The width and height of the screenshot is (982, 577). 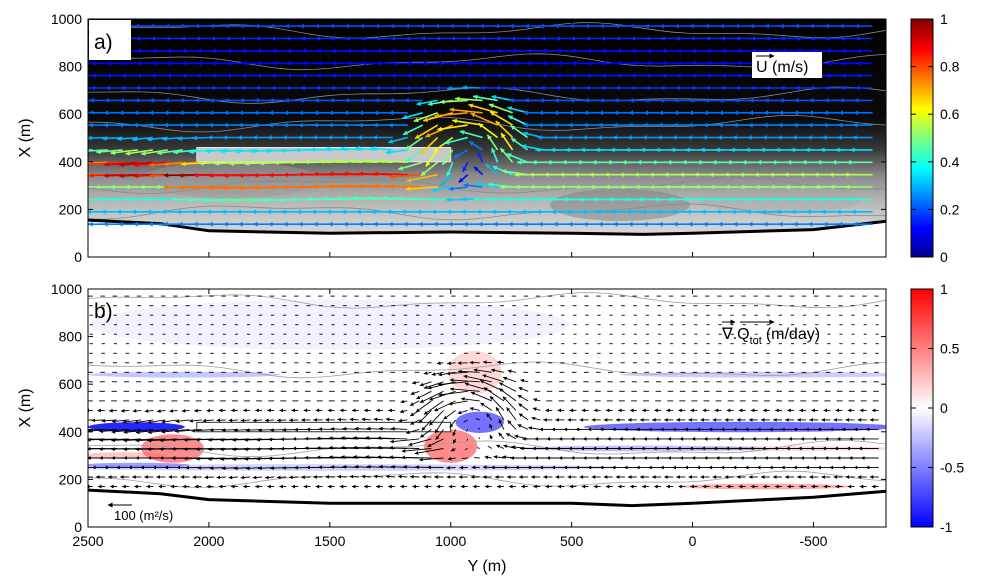 I want to click on x-tick-label: 2000, so click(x=208, y=541).